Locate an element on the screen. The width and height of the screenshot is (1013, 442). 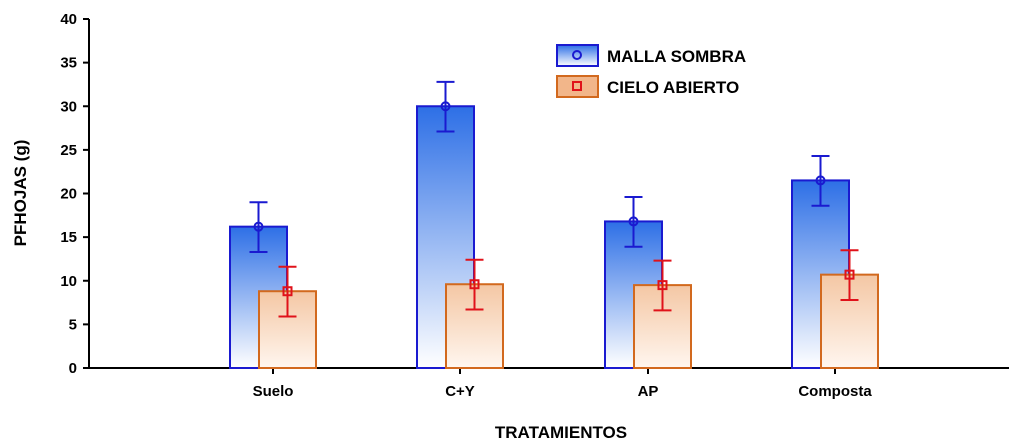
y-tick-label: 40 is located at coordinates (68, 19).